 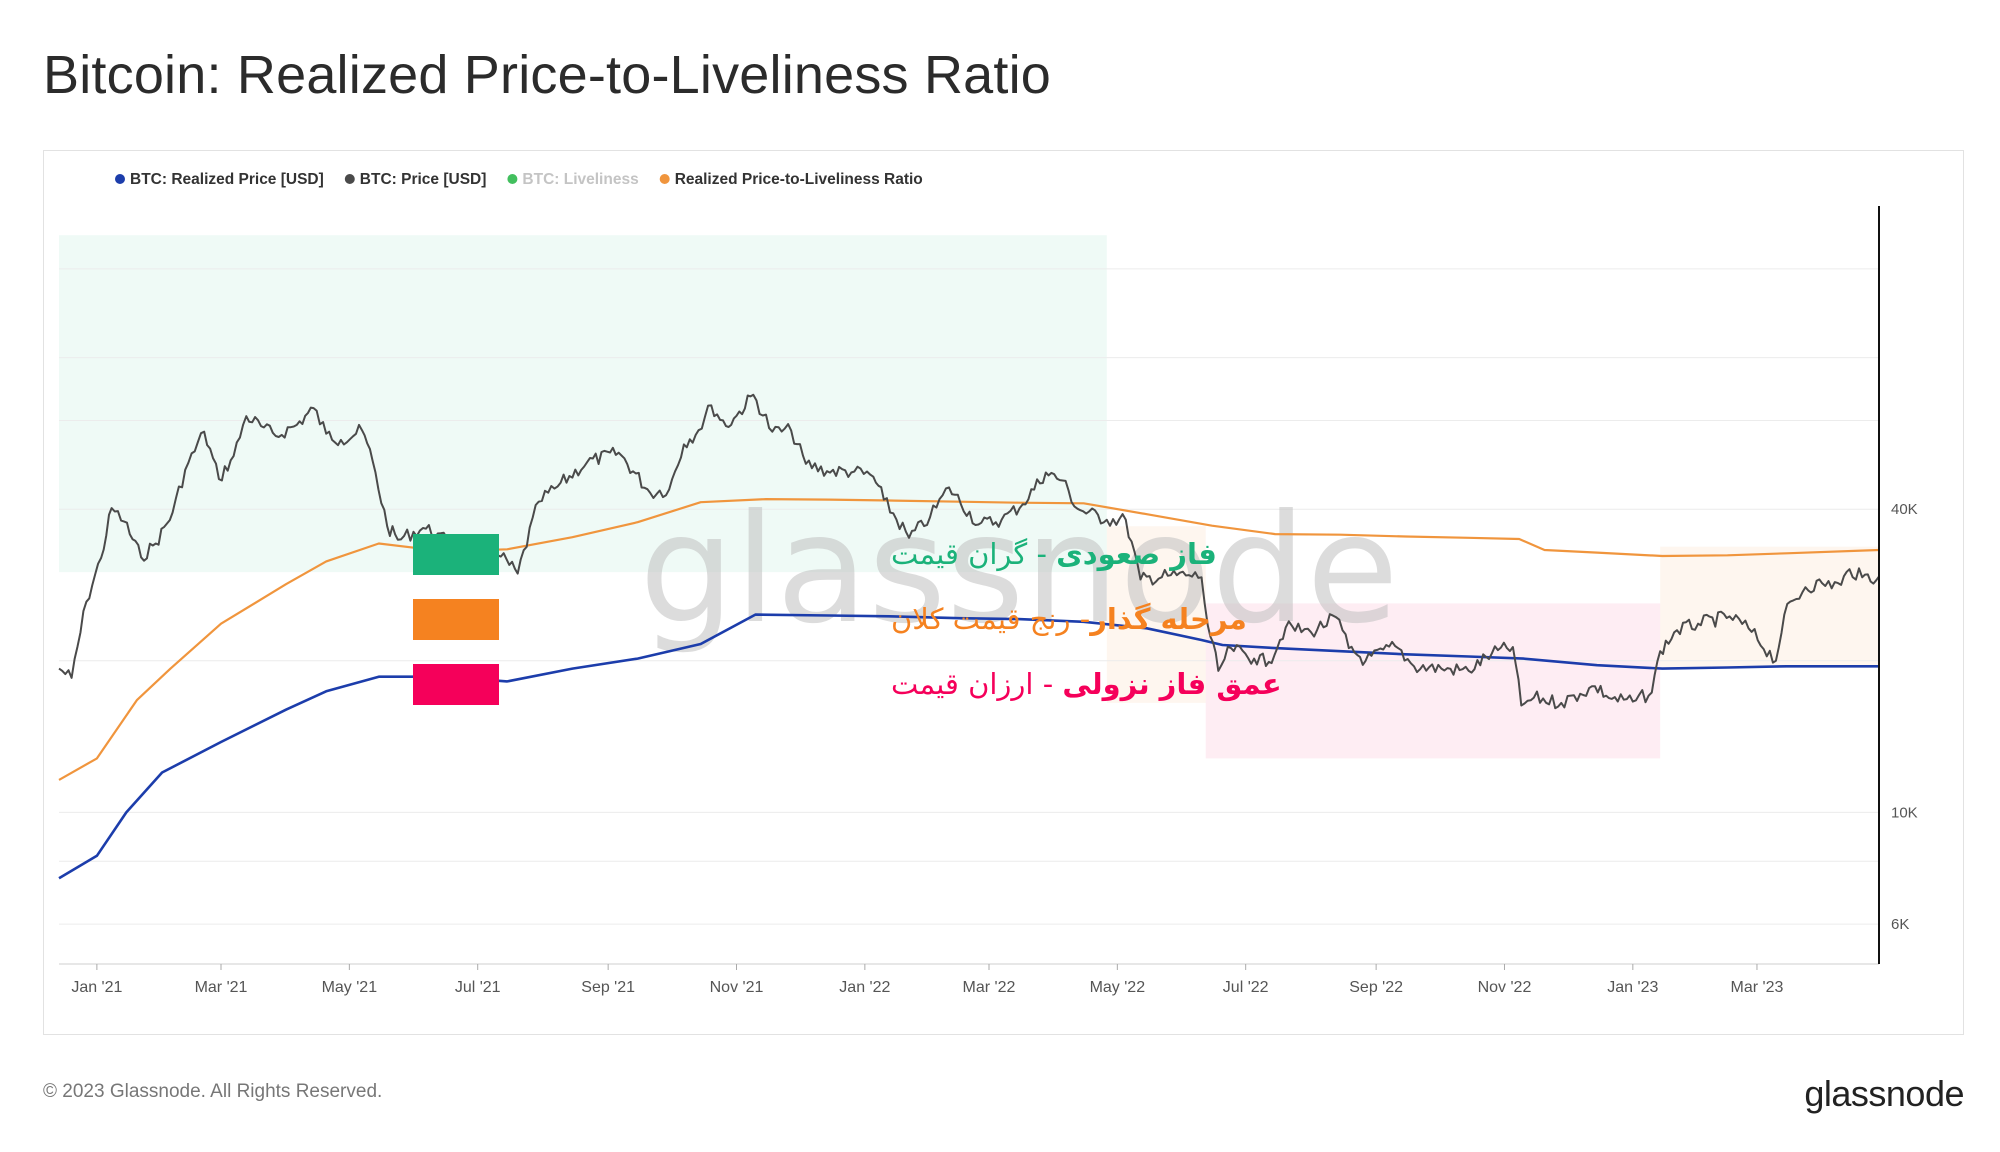 What do you see at coordinates (213, 1091) in the screenshot?
I see `copyright-text: © 2023 Glassnode. All Rights Reserved.` at bounding box center [213, 1091].